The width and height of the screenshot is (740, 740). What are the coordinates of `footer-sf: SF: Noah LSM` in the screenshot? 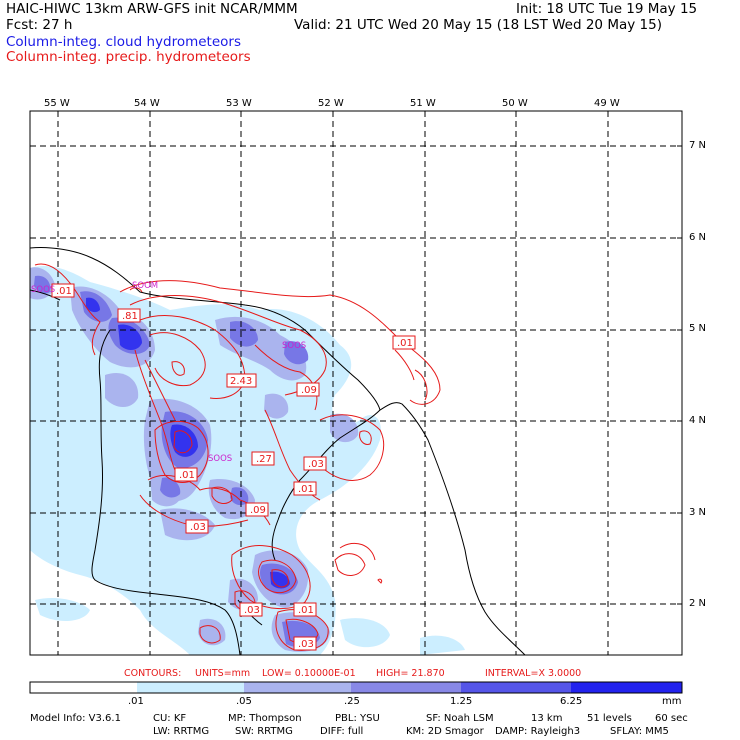 It's located at (460, 718).